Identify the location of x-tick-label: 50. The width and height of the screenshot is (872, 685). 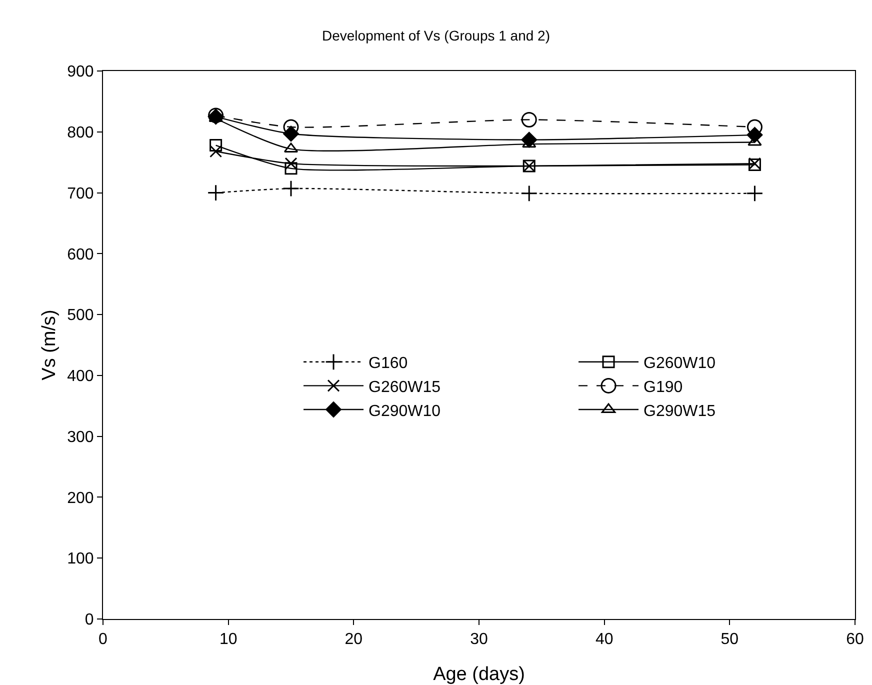
(729, 639).